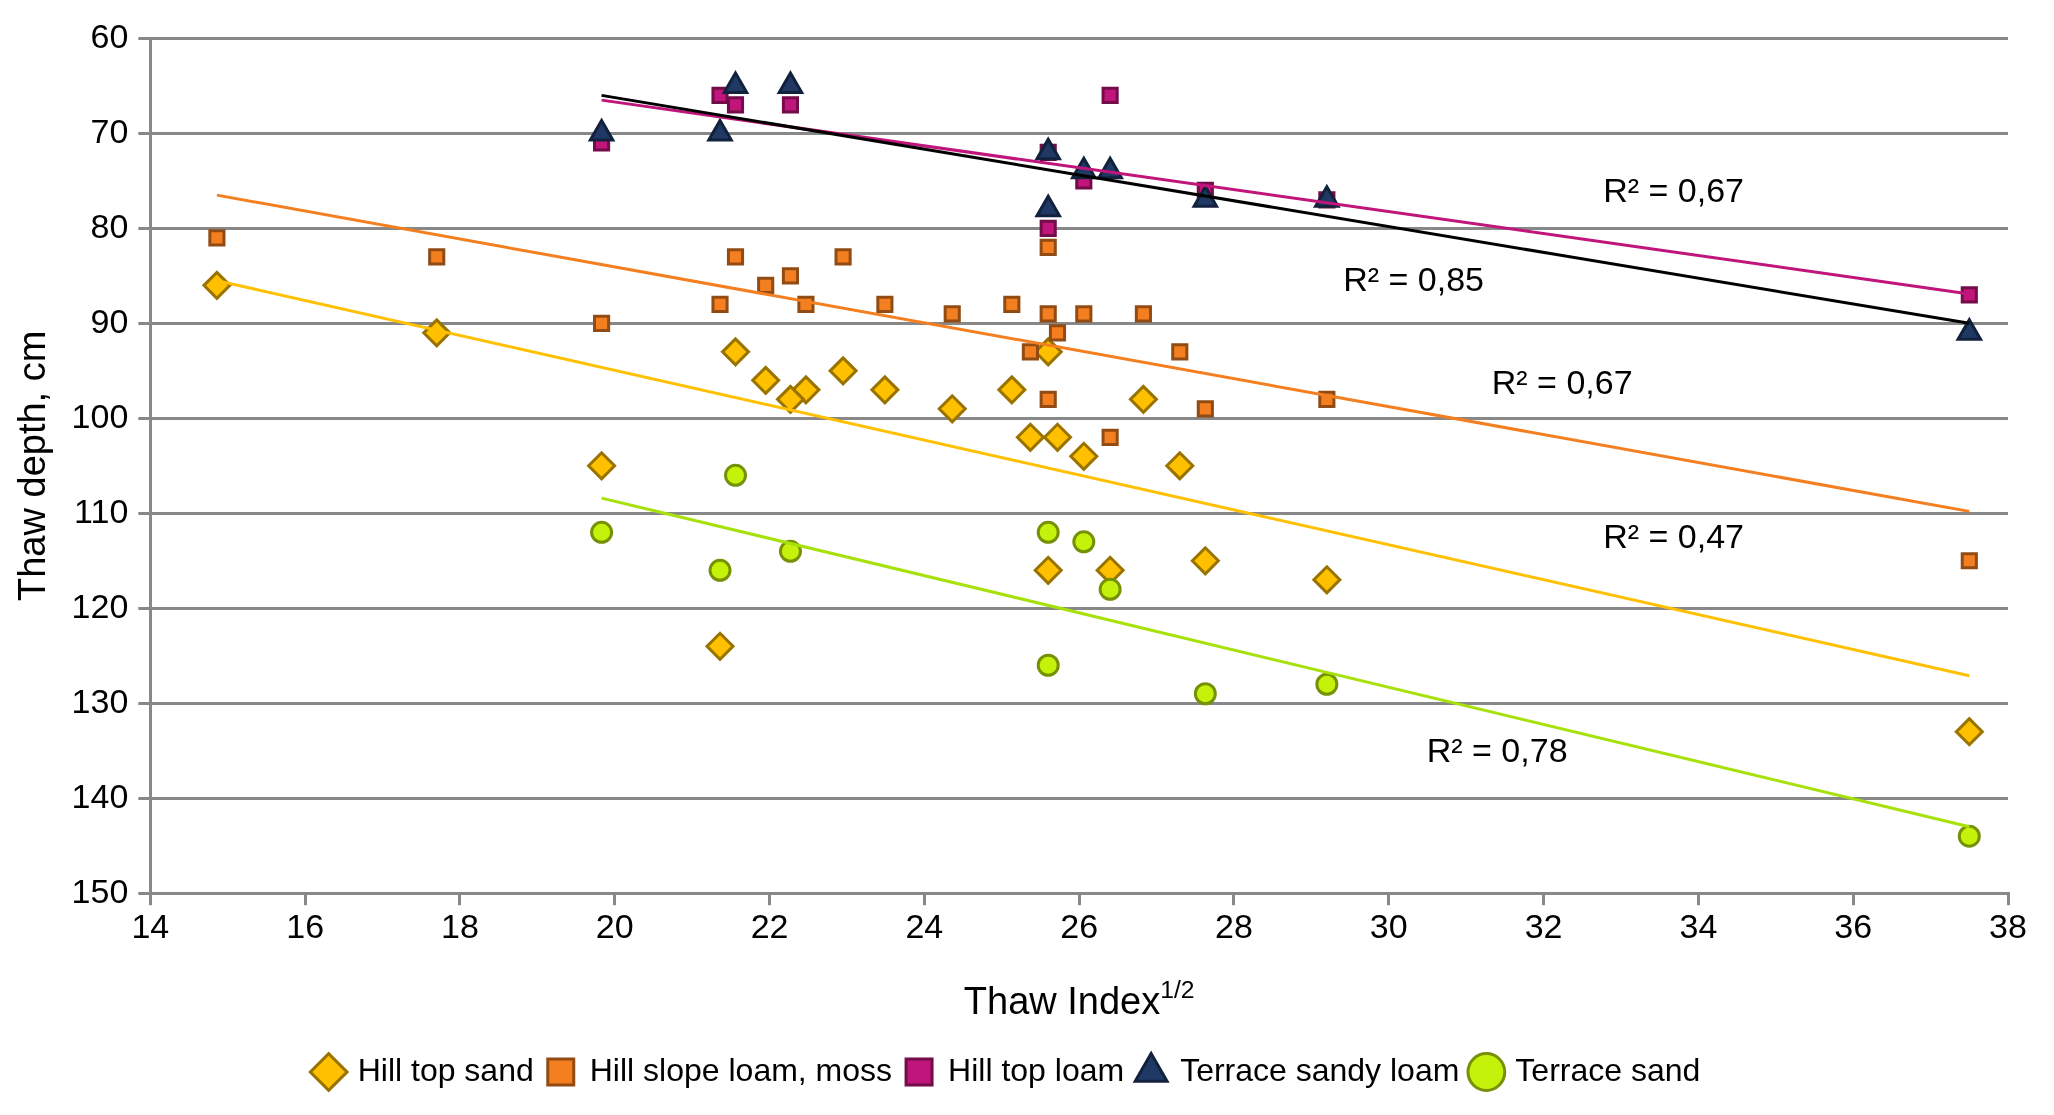 This screenshot has width=2054, height=1115. I want to click on legend-label: Hill slope loam, moss, so click(741, 1069).